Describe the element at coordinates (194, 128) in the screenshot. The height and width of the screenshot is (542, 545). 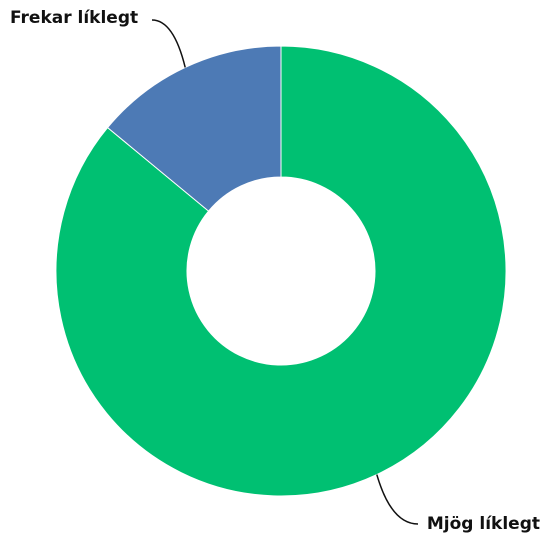
I see `slice` at that location.